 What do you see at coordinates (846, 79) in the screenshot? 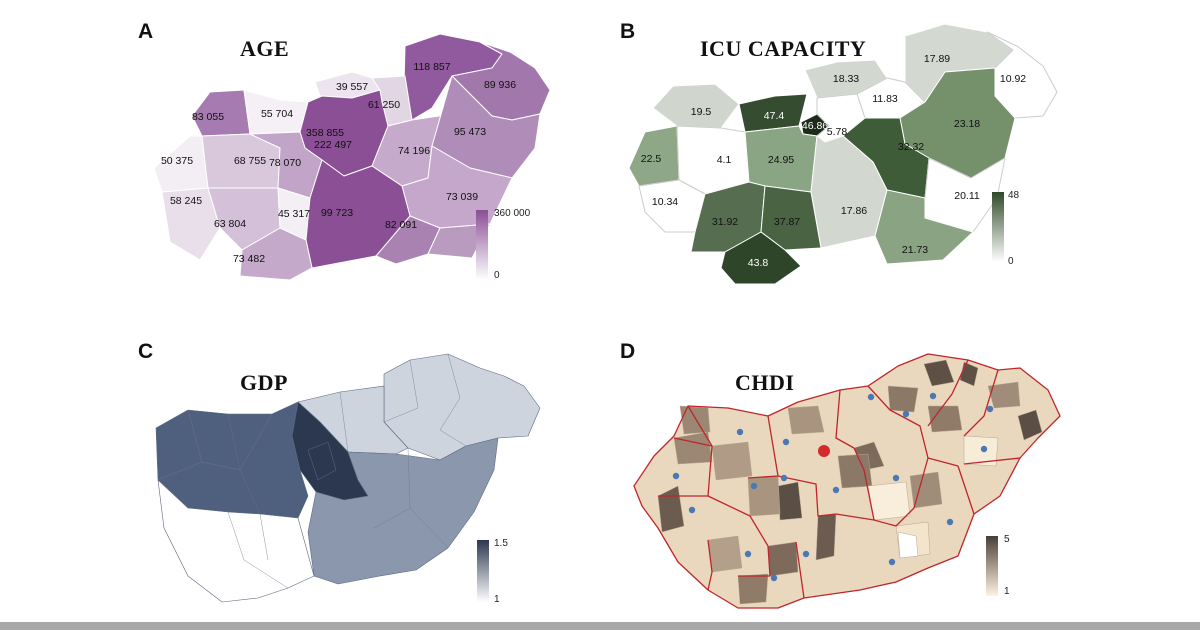
I see `icu-label: 18.33` at bounding box center [846, 79].